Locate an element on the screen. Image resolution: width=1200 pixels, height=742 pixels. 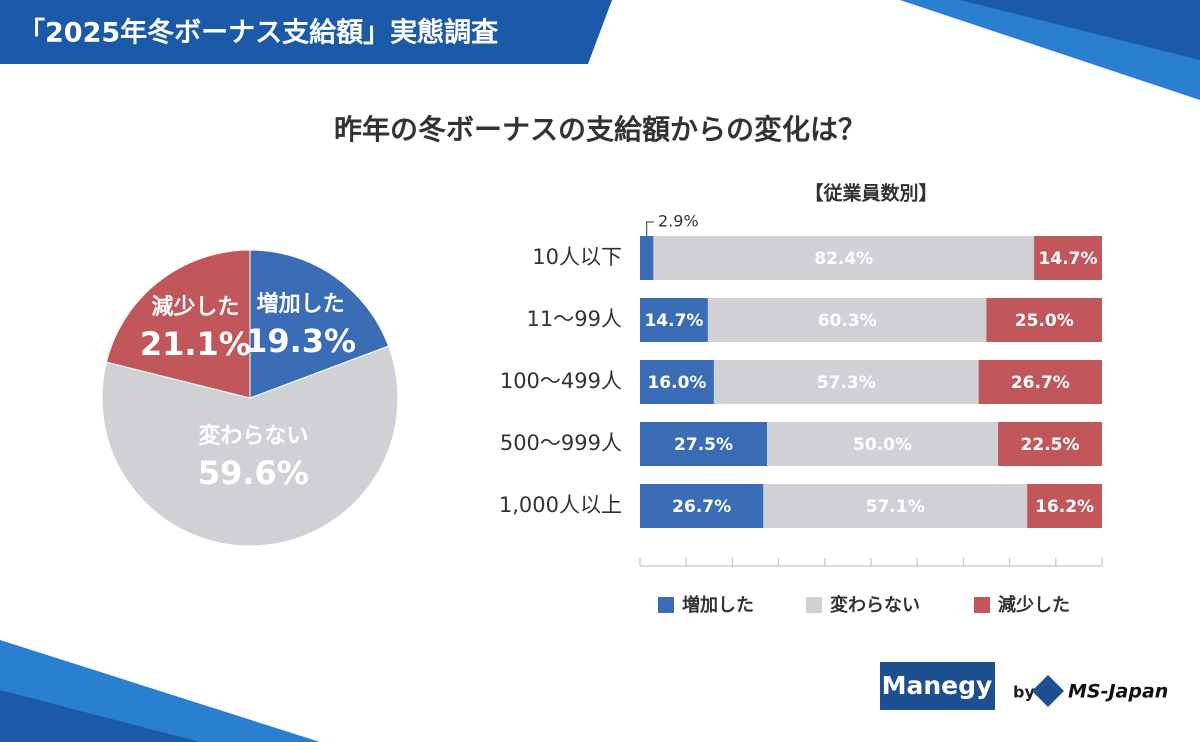
bar-value-label: 25.0% is located at coordinates (1044, 321).